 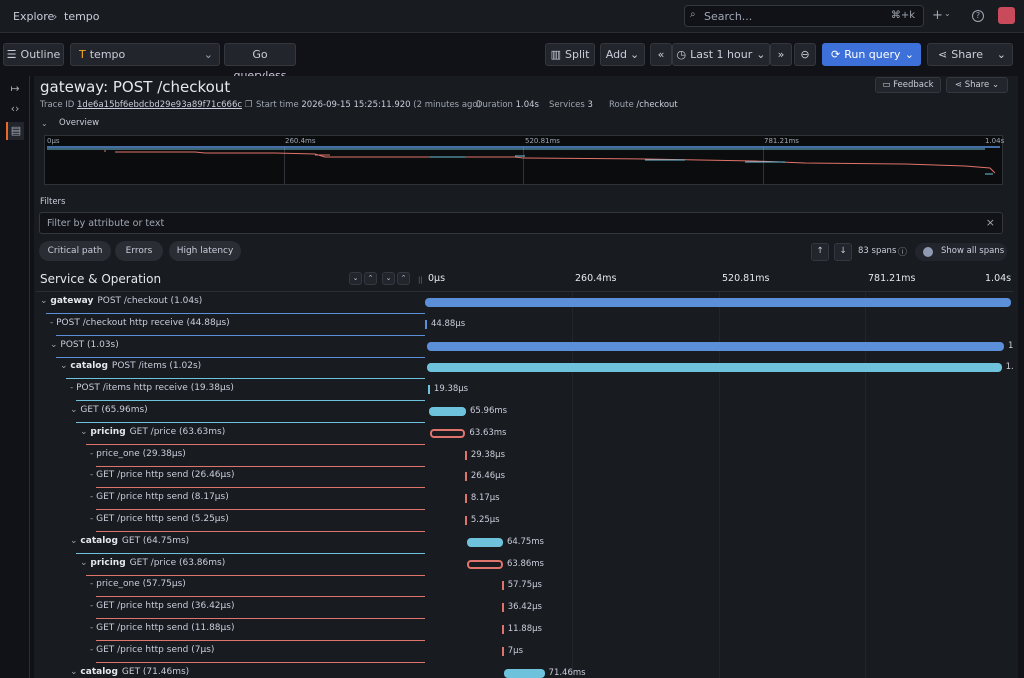 What do you see at coordinates (152, 388) in the screenshot?
I see `span-label: - POST /items http receive (19.38μs)` at bounding box center [152, 388].